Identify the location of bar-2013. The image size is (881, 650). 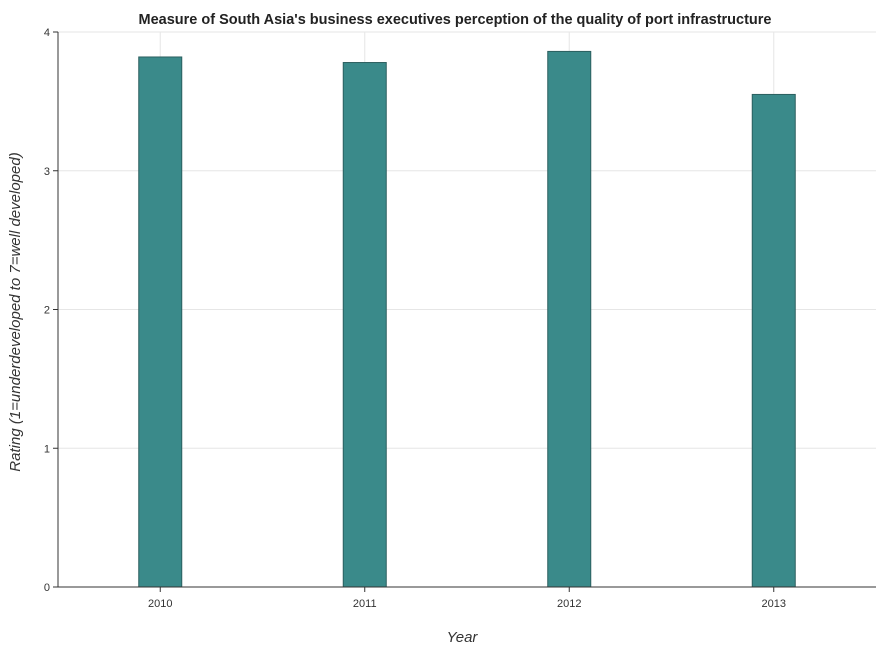
(773, 340).